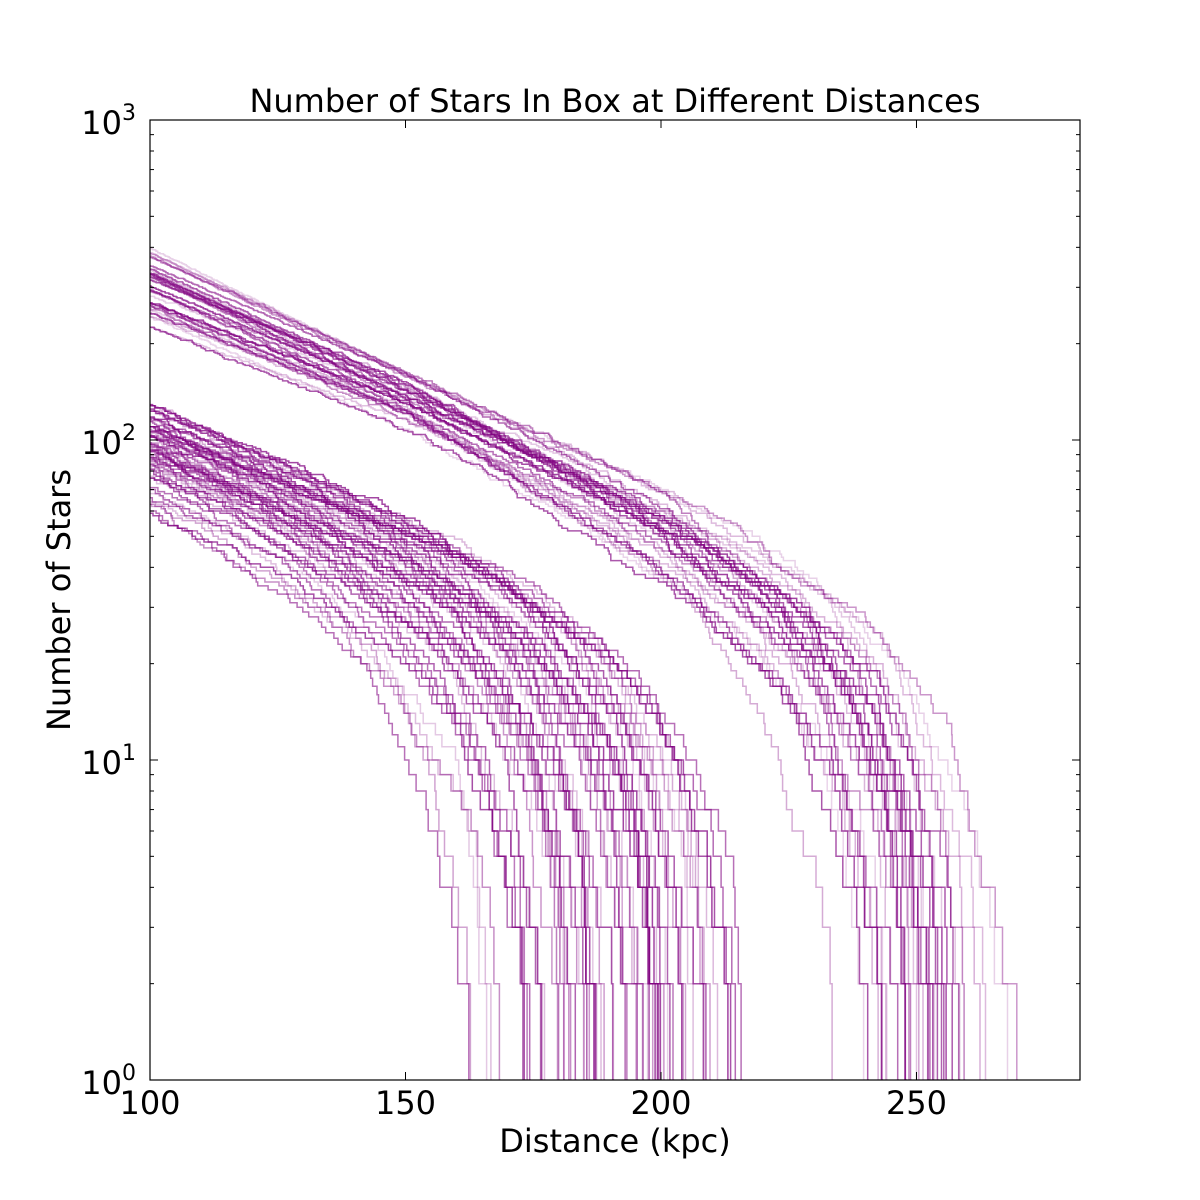 The height and width of the screenshot is (1200, 1200). Describe the element at coordinates (108, 121) in the screenshot. I see `y-tick-label: 10³` at that location.